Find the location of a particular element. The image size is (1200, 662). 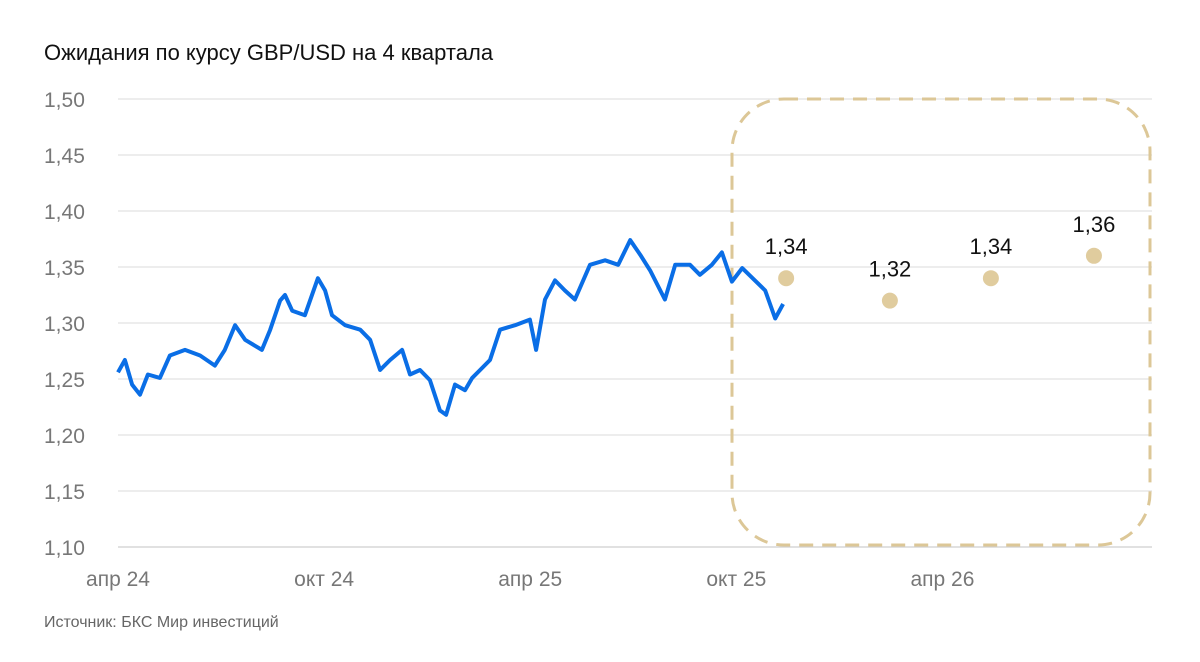

x-tick-label: апр 25 is located at coordinates (530, 579).